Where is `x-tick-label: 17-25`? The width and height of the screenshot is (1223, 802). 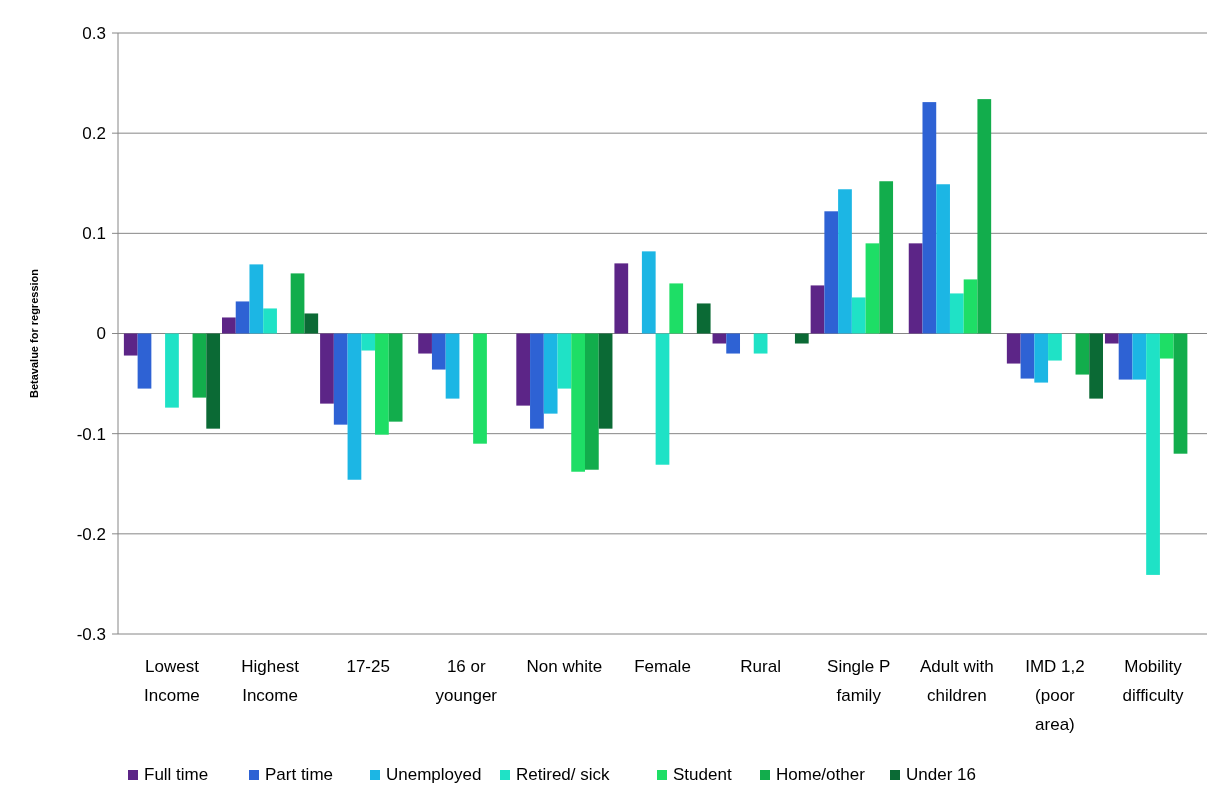 x-tick-label: 17-25 is located at coordinates (368, 666).